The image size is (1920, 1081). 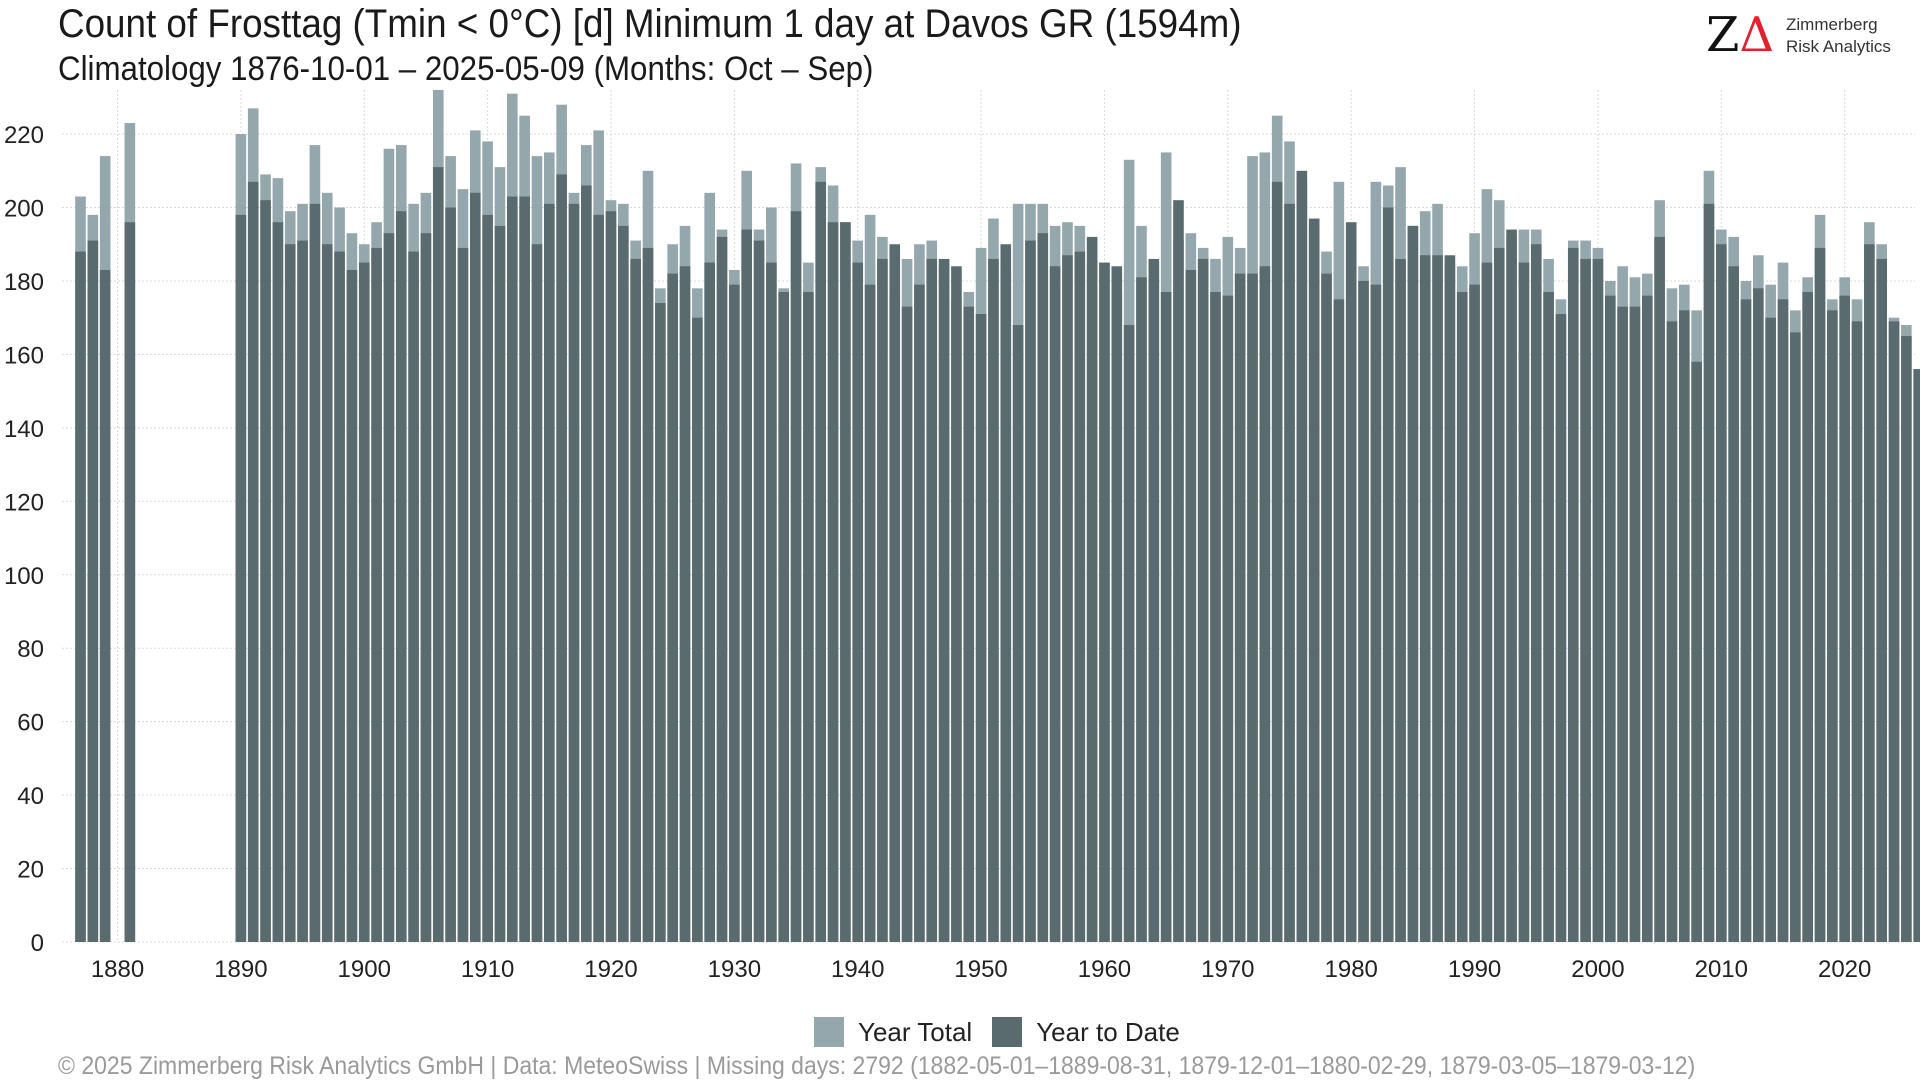 What do you see at coordinates (829, 1032) in the screenshot?
I see `legend-swatch-year-total` at bounding box center [829, 1032].